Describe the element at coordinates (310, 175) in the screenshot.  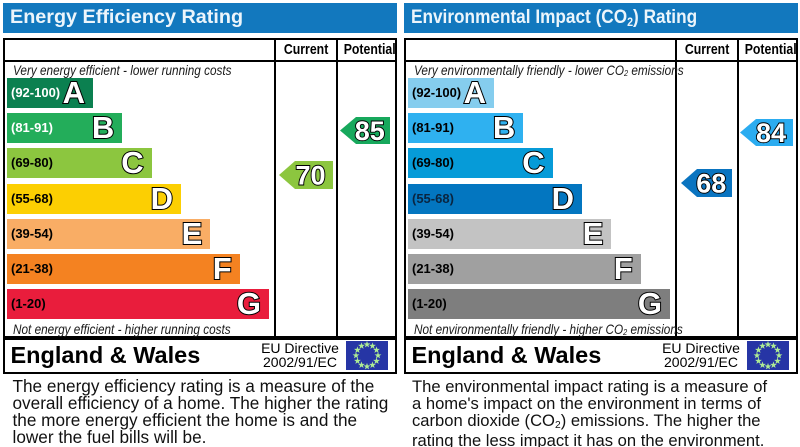
I see `svg-text: 70` at that location.